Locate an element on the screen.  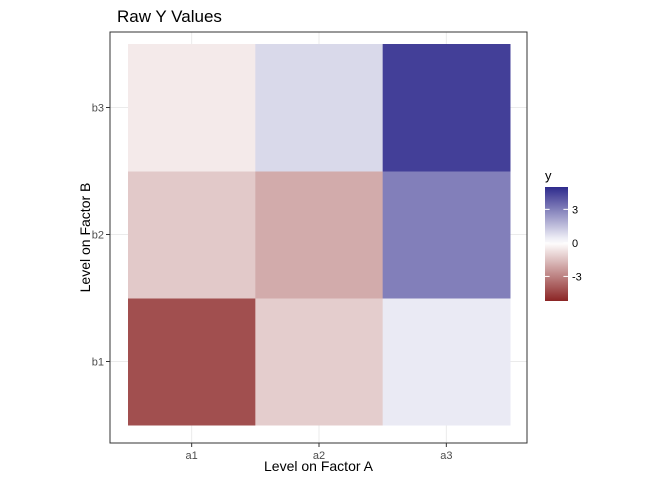
heatmap-cell-a3-b3 is located at coordinates (446, 108).